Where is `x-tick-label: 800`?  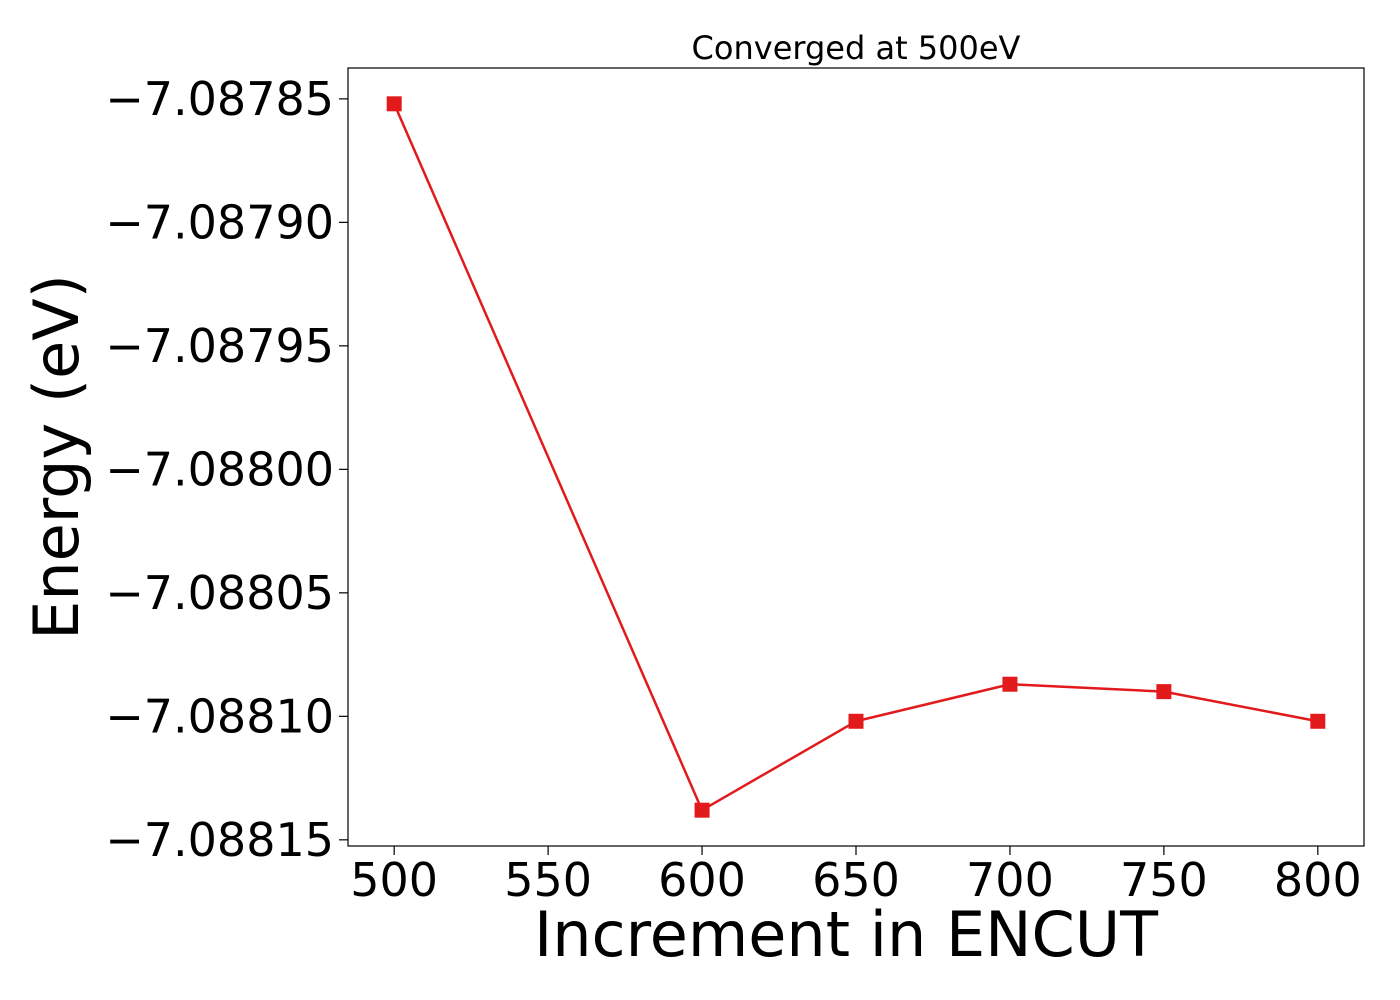 x-tick-label: 800 is located at coordinates (1318, 880).